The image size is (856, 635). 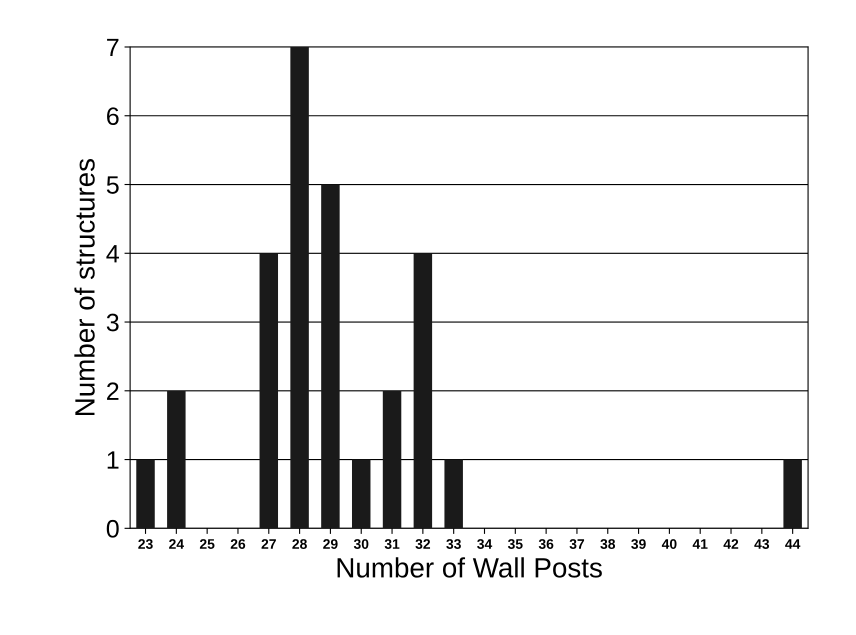 I want to click on x-tick-label: 30, so click(x=361, y=544).